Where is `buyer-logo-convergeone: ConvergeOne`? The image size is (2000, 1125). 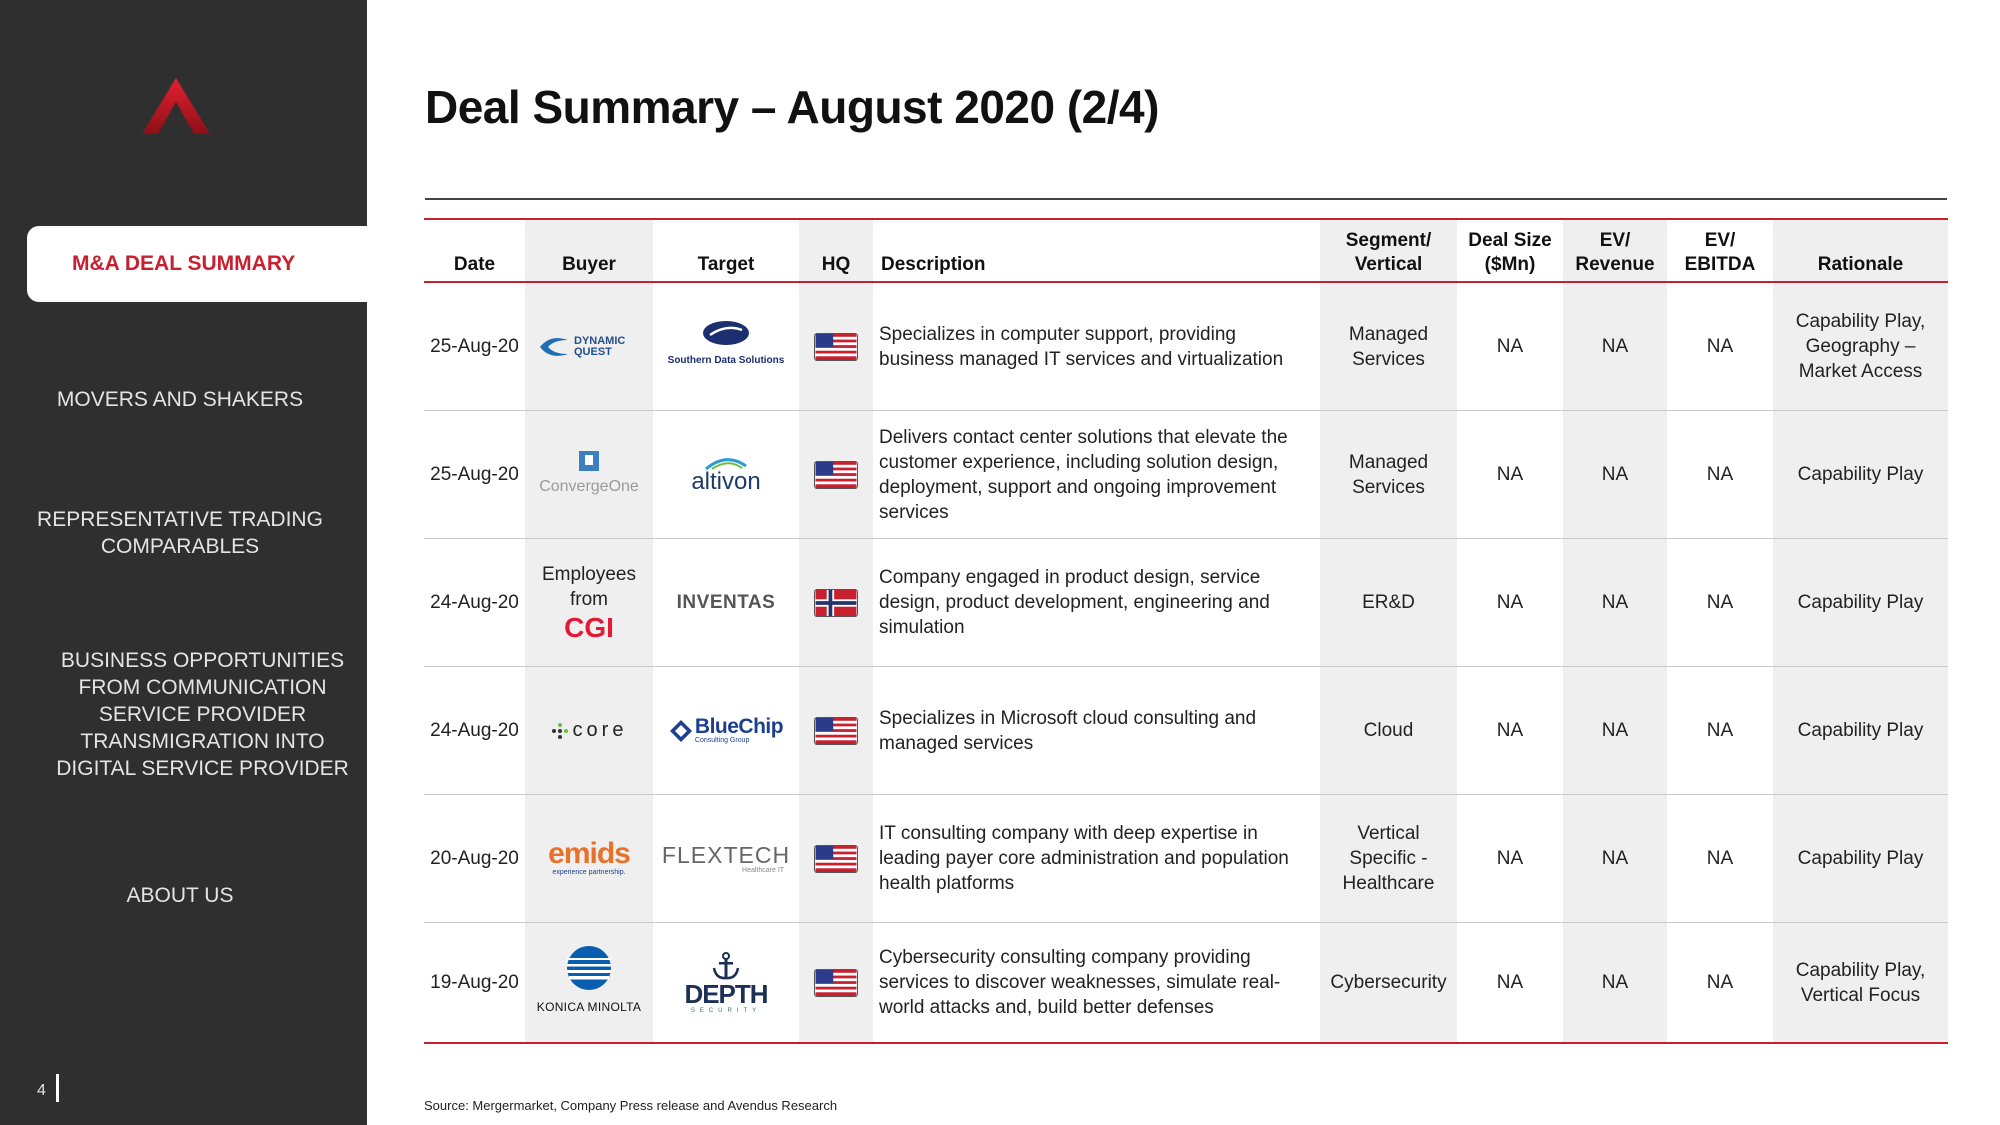 buyer-logo-convergeone: ConvergeOne is located at coordinates (589, 474).